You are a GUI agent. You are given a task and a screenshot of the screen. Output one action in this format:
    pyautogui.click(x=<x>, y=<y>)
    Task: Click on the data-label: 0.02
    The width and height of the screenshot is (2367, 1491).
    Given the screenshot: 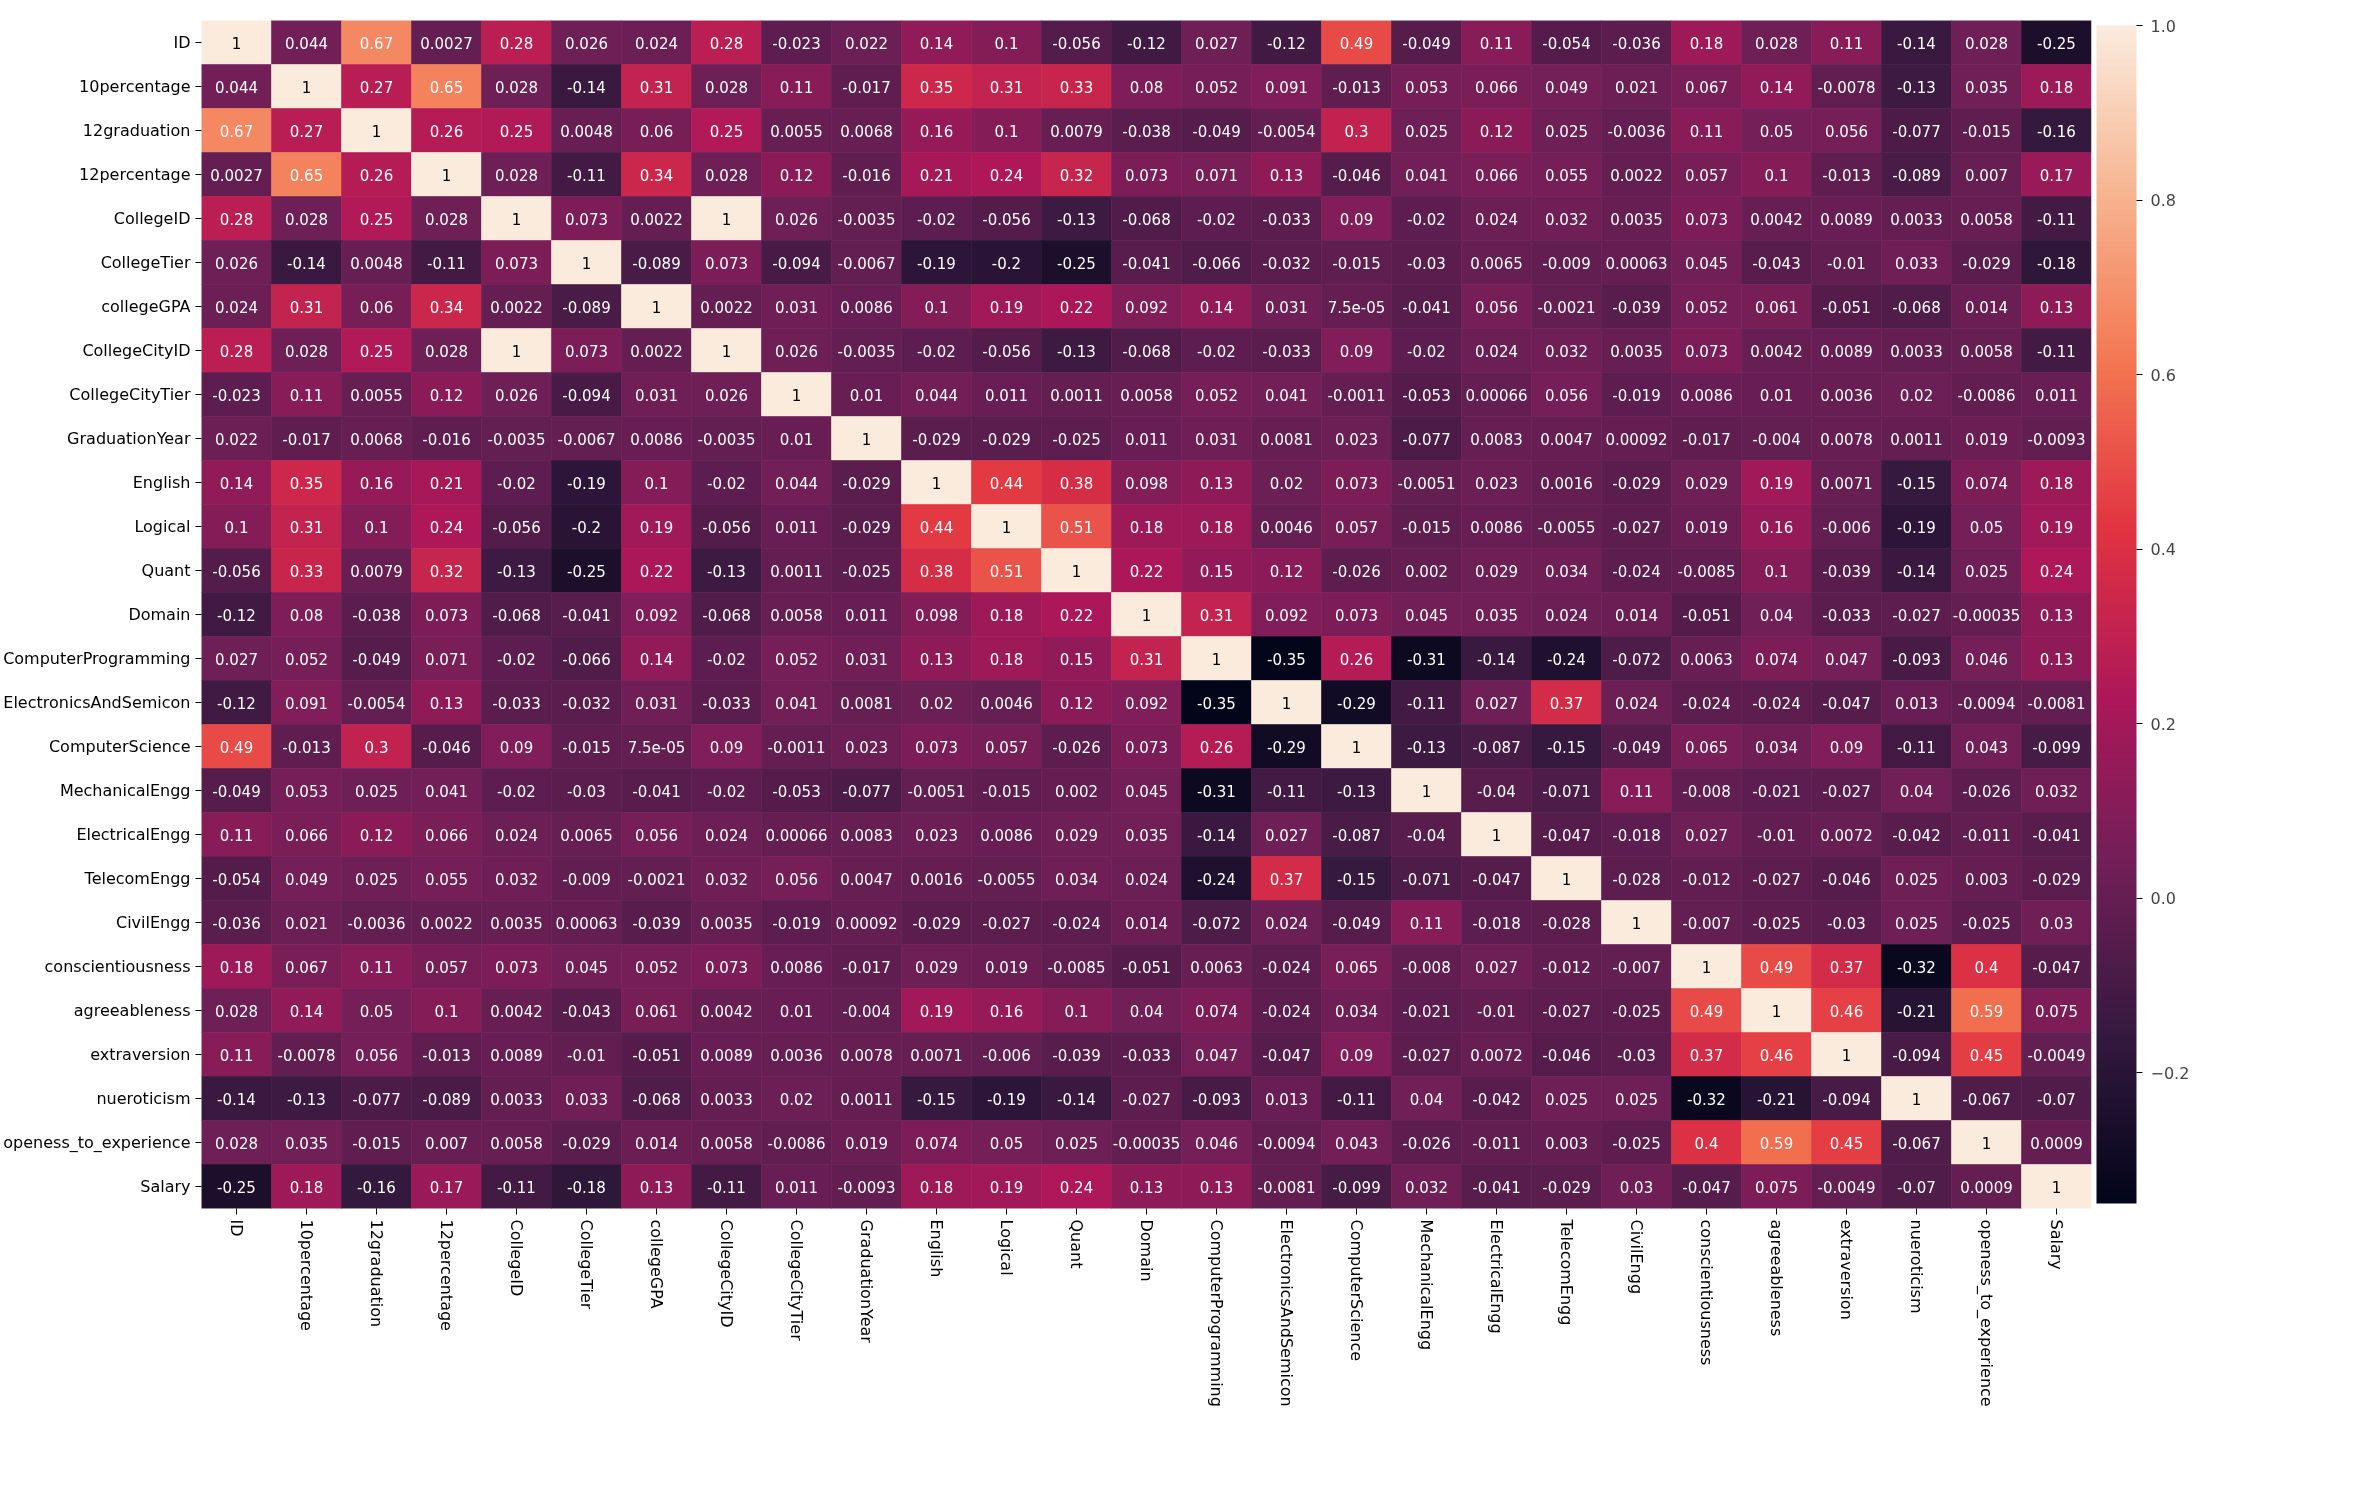 What is the action you would take?
    pyautogui.click(x=1916, y=395)
    